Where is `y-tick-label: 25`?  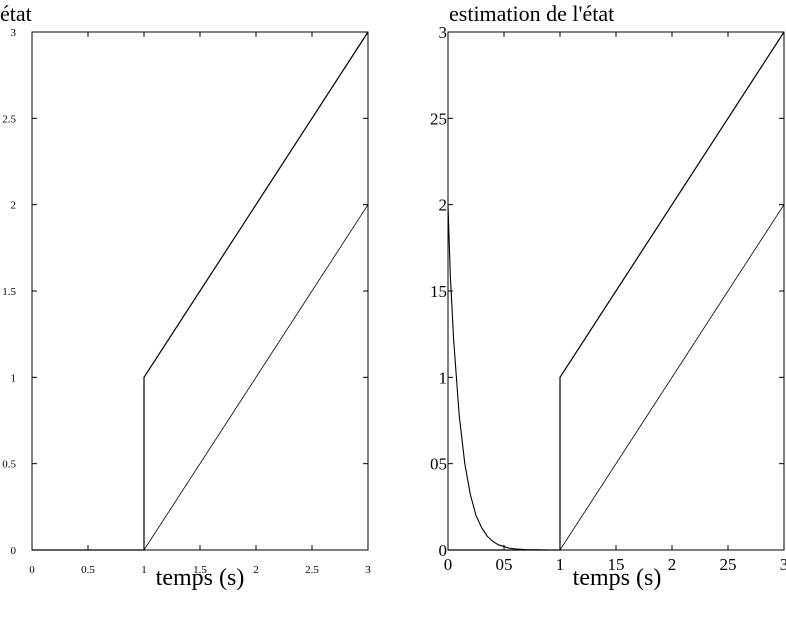 y-tick-label: 25 is located at coordinates (438, 118).